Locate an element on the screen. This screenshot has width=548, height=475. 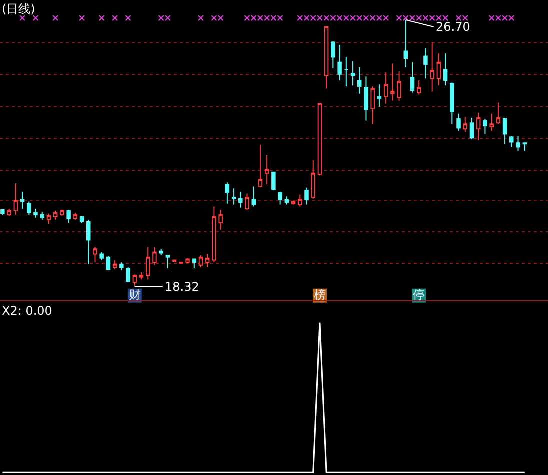
chart-title: (日线) is located at coordinates (19, 9).